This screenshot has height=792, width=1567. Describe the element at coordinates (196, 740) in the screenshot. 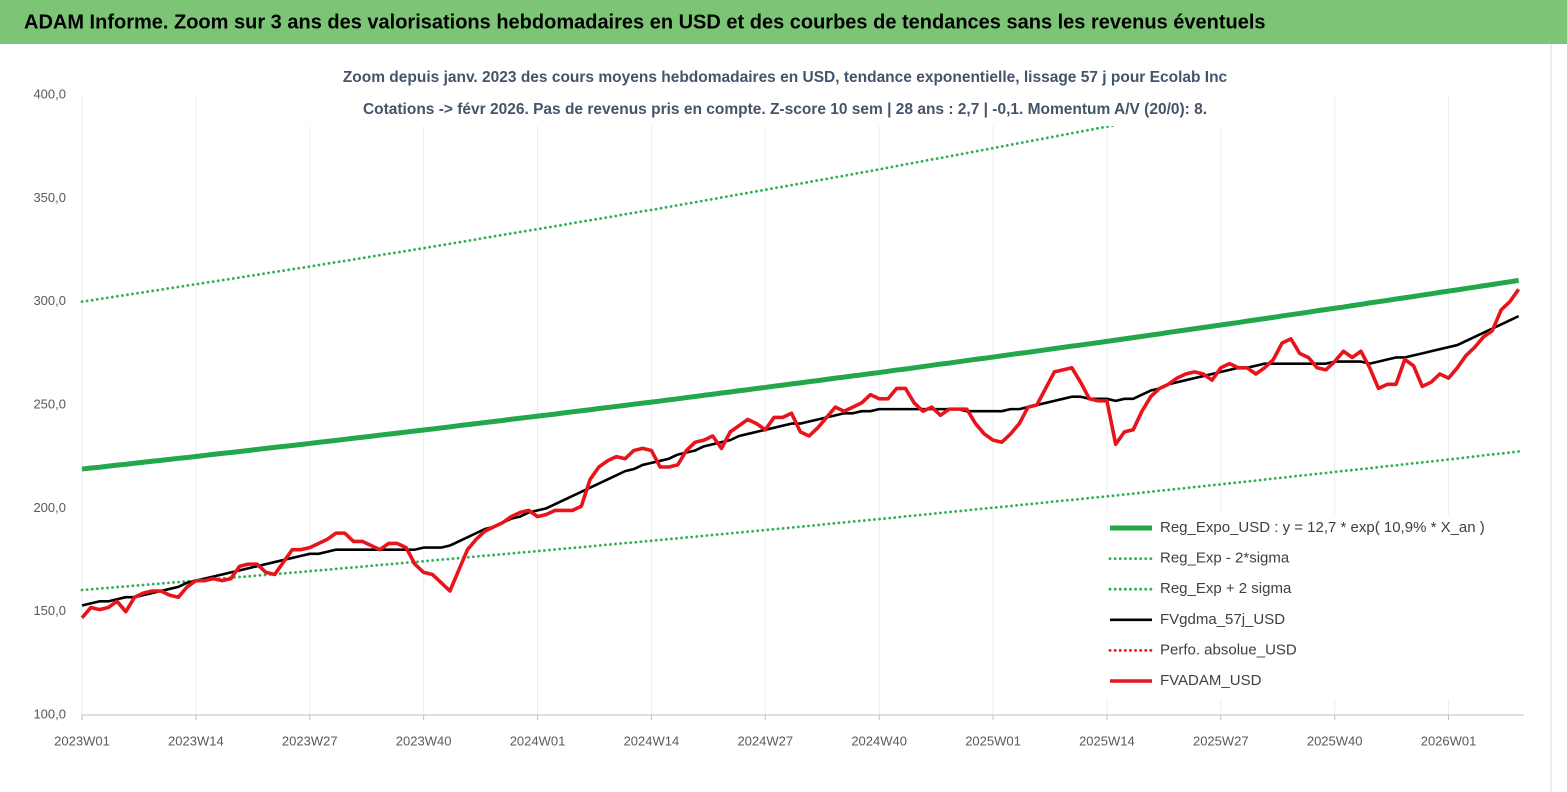

I see `x-tick-label: 2023W14` at that location.